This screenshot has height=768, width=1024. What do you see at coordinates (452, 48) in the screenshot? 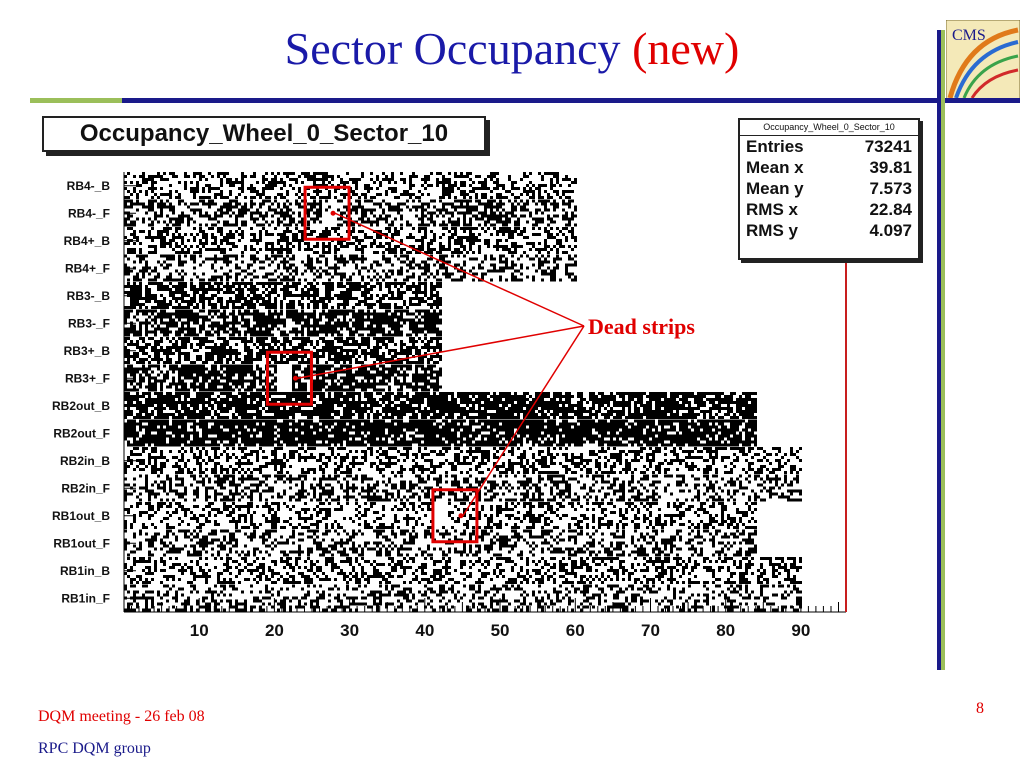
I see `title-main: Sector Occupancy` at bounding box center [452, 48].